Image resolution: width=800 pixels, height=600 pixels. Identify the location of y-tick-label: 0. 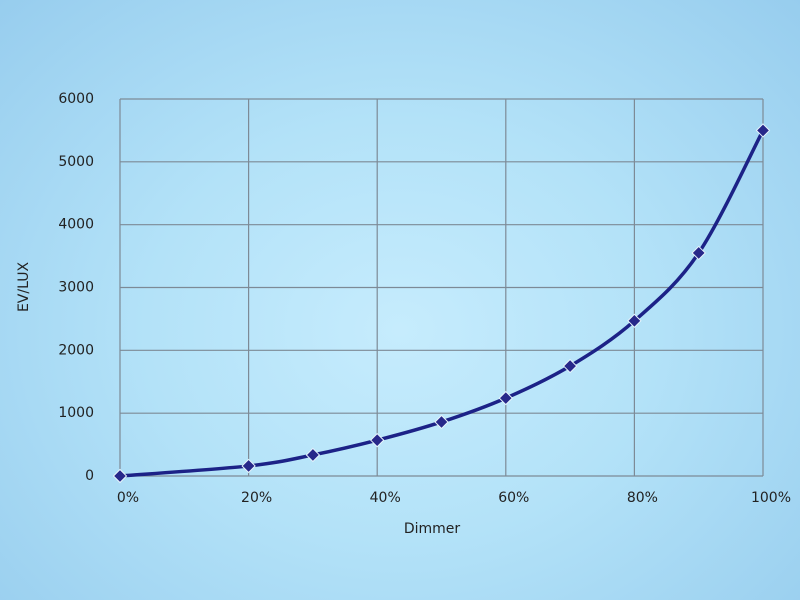
(89, 476).